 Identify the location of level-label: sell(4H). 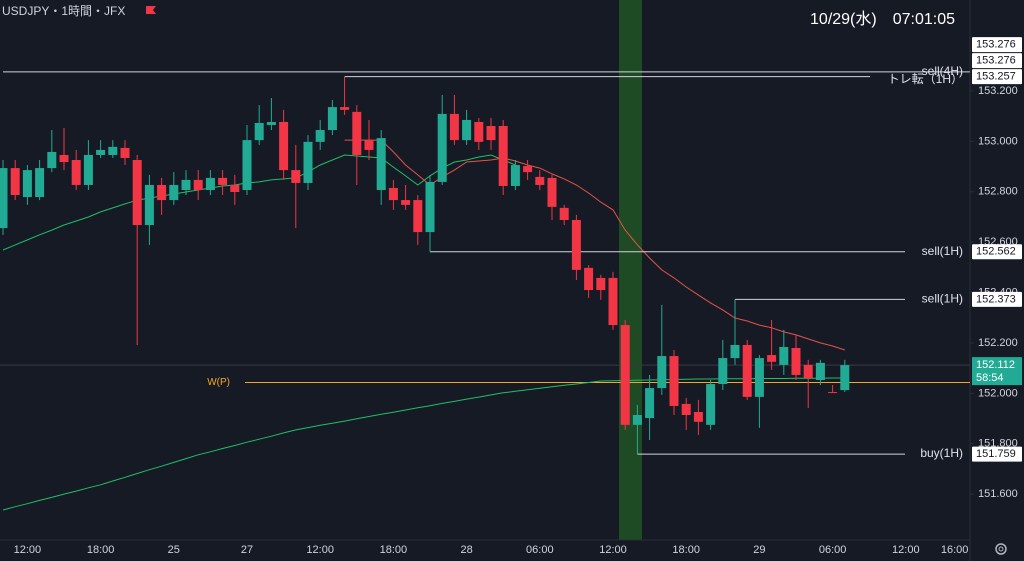
(942, 71).